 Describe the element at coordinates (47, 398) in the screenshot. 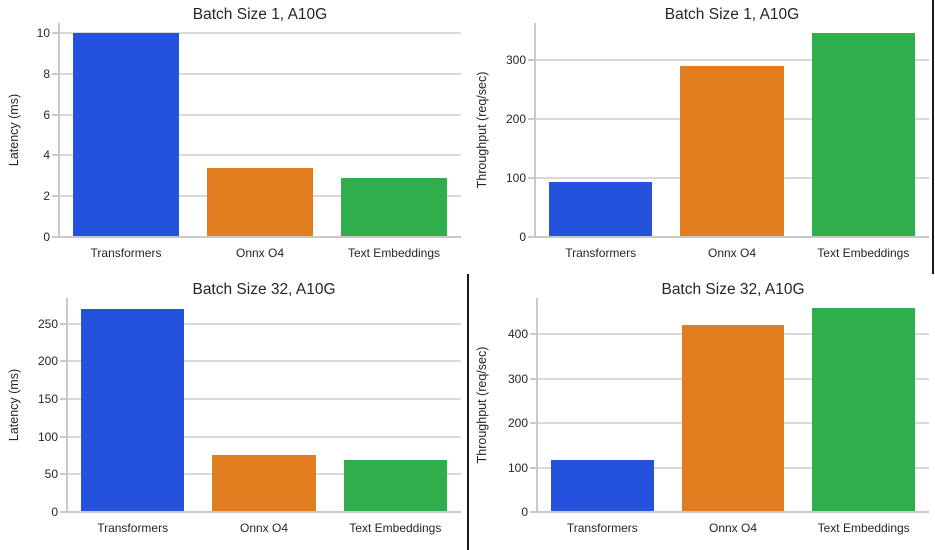

I see `y-tick-label: 150` at that location.